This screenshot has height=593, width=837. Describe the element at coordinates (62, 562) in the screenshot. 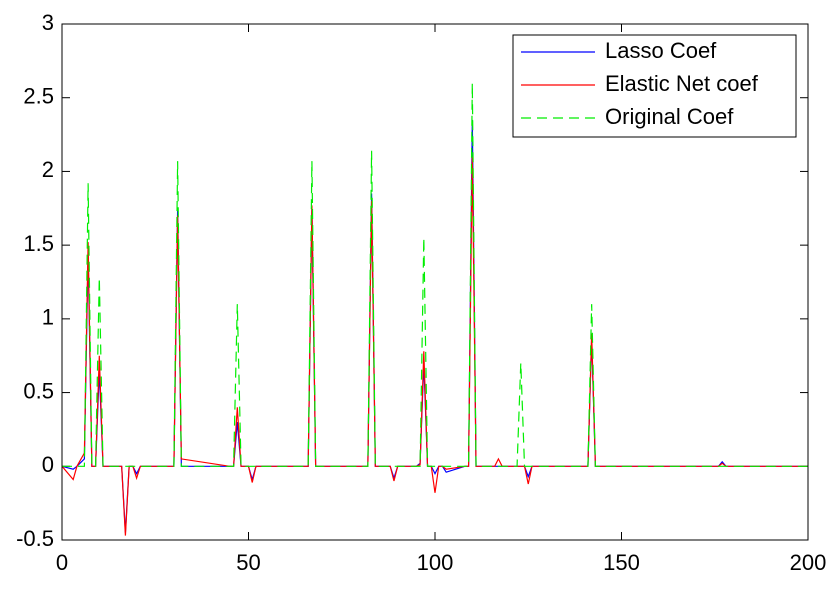

I see `x-tick-label: 0` at that location.